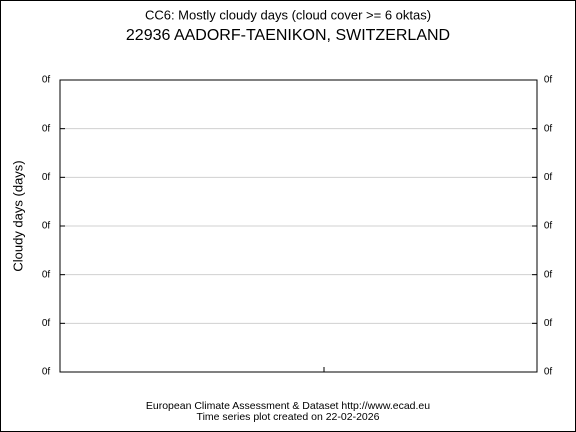 This screenshot has width=576, height=432. What do you see at coordinates (288, 35) in the screenshot?
I see `chart-subtitle: 22936 AADORF-TAENIKON, SWITZERLAND` at bounding box center [288, 35].